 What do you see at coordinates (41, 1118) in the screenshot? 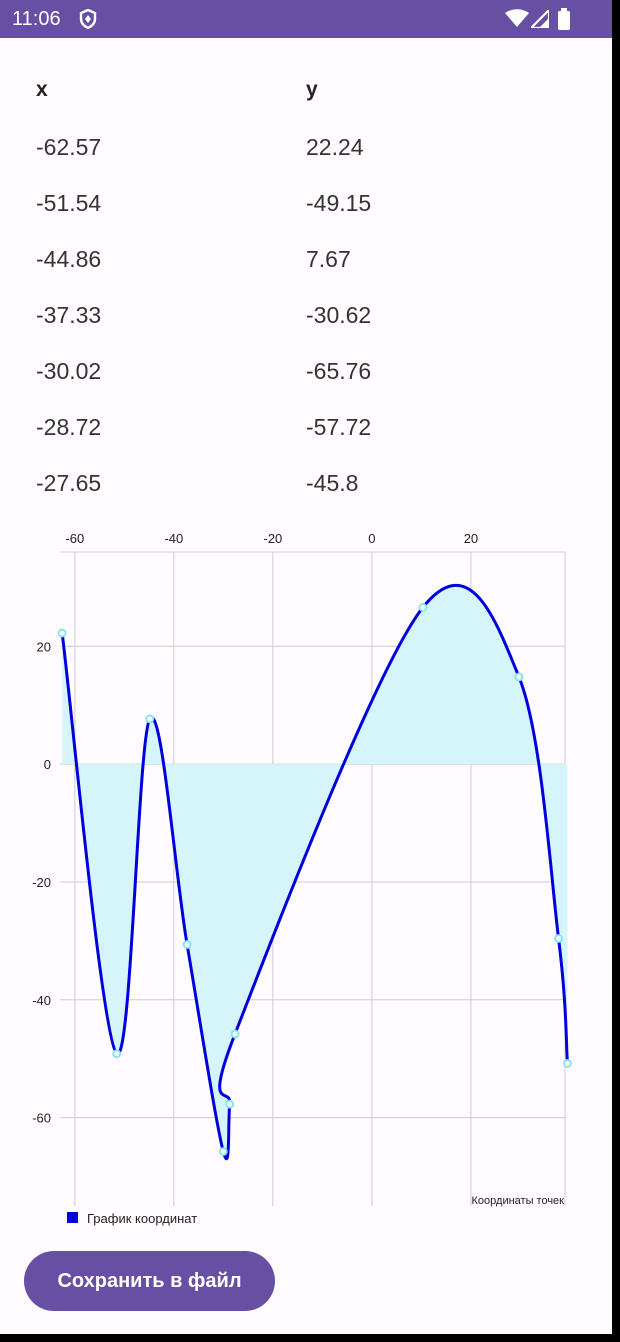
I see `y-tick-label: -60` at bounding box center [41, 1118].